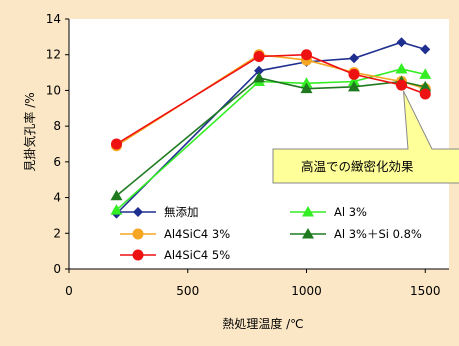 The height and width of the screenshot is (346, 459). Describe the element at coordinates (53, 55) in the screenshot. I see `y-tick-label-6: 12` at that location.